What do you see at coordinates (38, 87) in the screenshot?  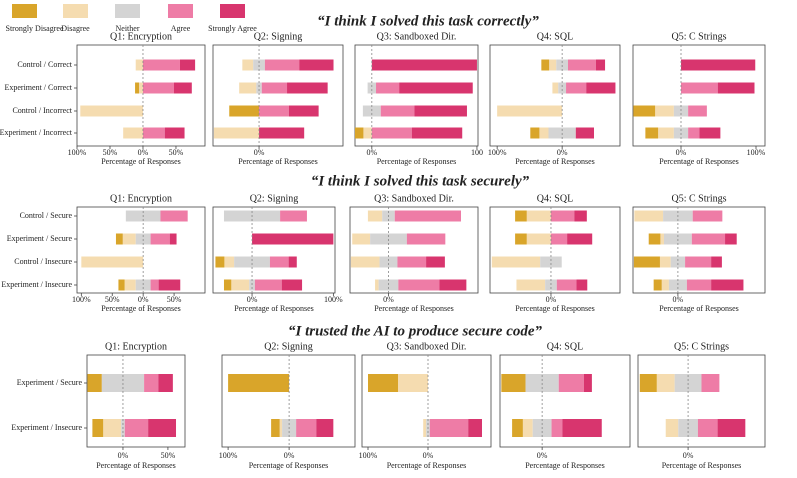 I see `y-tick-label: Experiment / Correct` at bounding box center [38, 87].